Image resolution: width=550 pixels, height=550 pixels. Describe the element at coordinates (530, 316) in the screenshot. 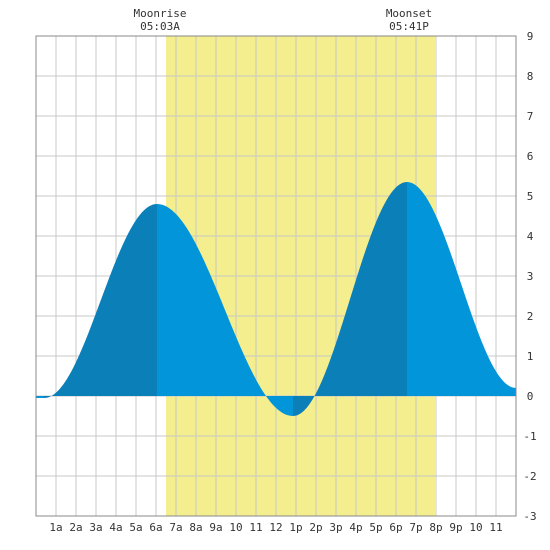

I see `y-tick-label: 2` at that location.